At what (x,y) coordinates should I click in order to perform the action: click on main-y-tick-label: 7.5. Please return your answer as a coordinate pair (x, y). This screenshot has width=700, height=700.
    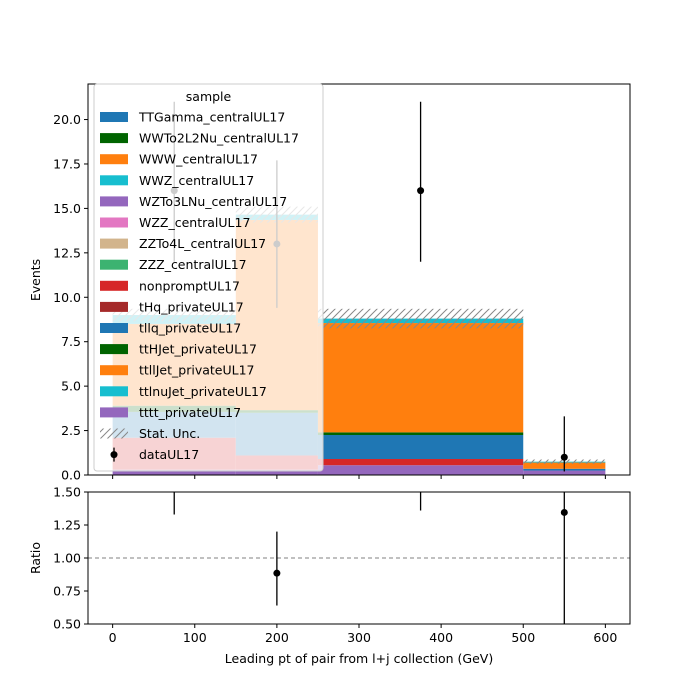
    Looking at the image, I should click on (71, 341).